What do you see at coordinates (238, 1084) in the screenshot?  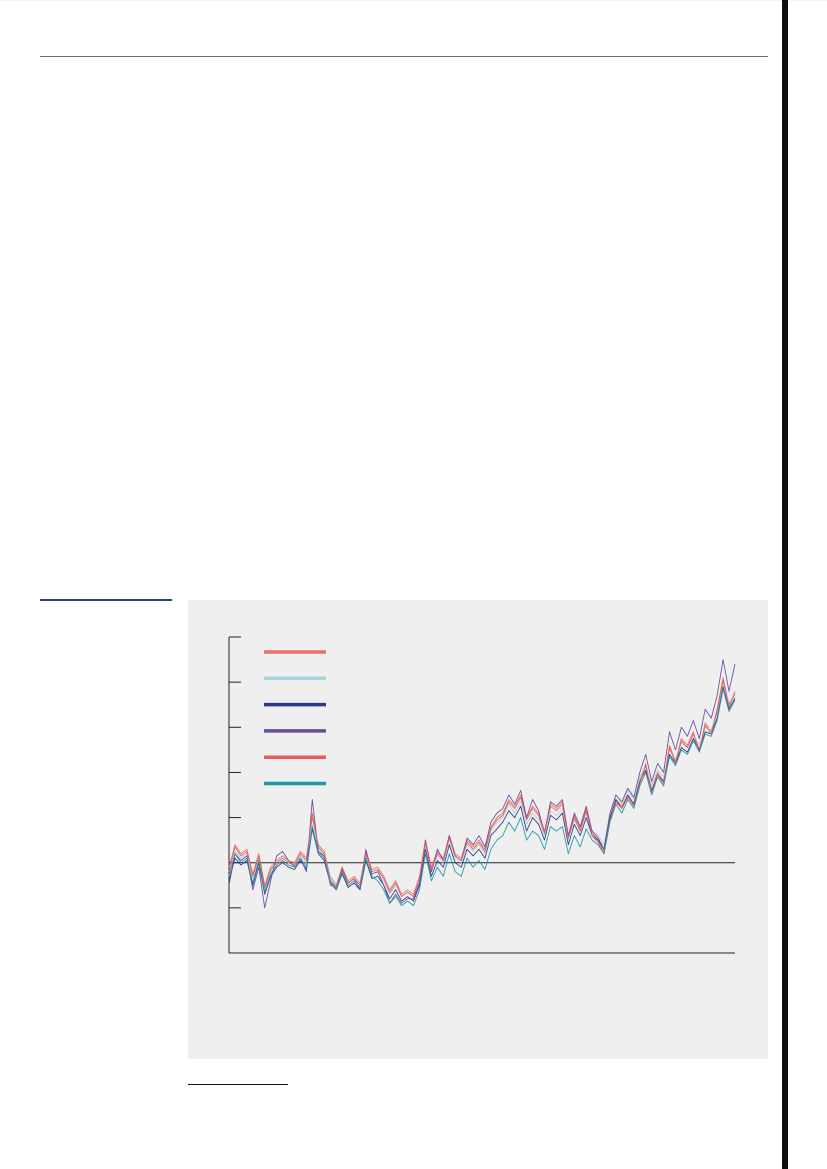 I see `footnote-rule` at bounding box center [238, 1084].